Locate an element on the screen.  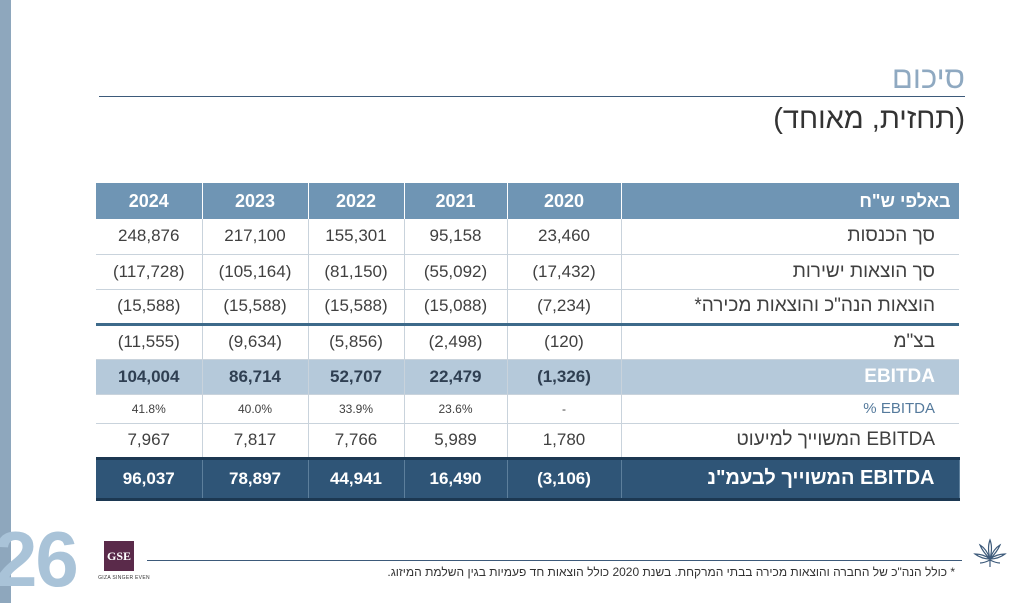
logo-mark: GSE is located at coordinates (119, 556).